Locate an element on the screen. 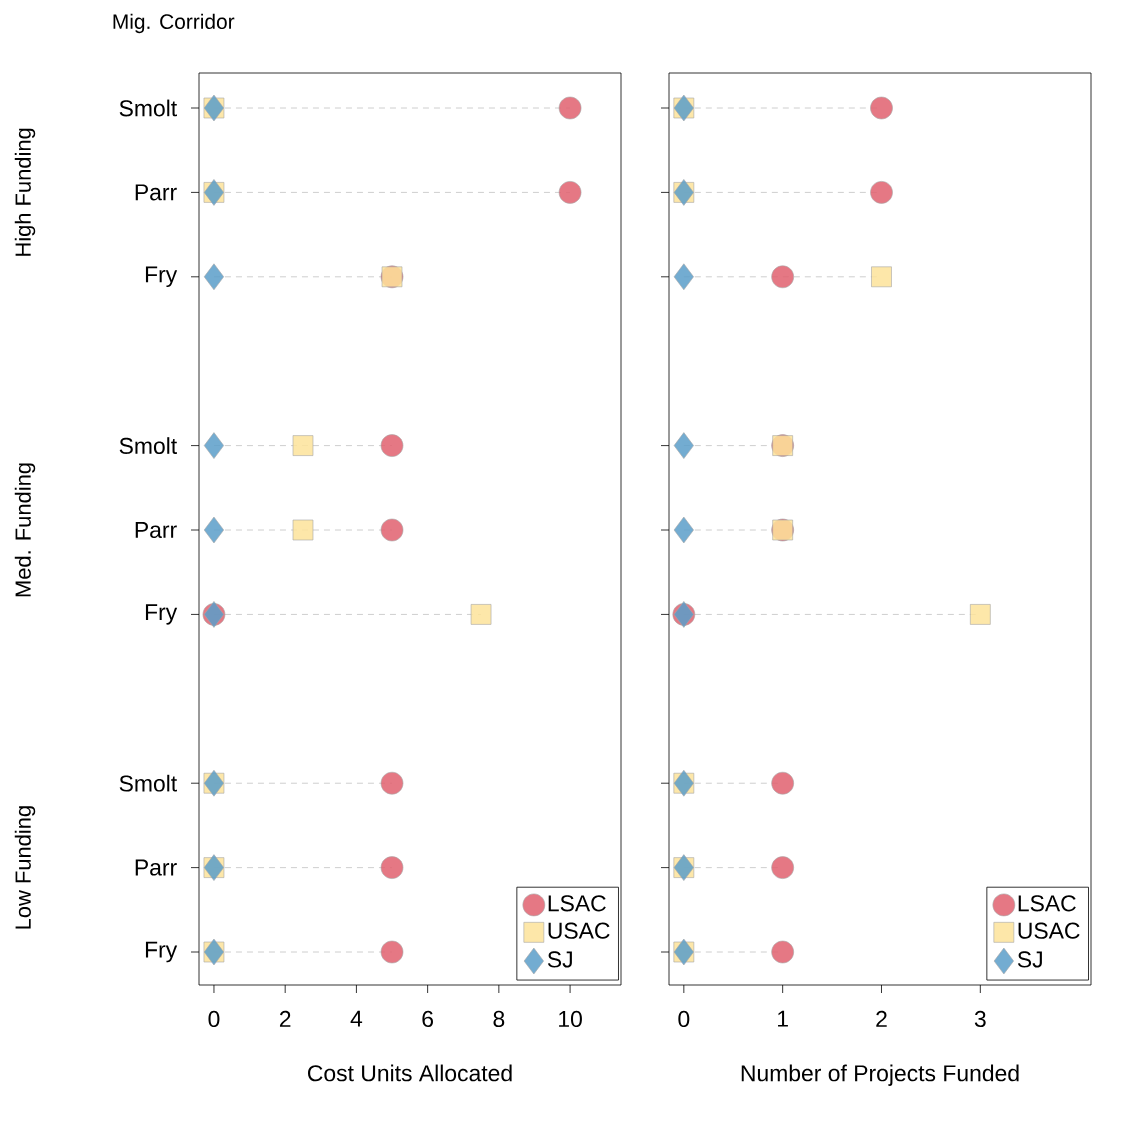  x-tick-label: 8 is located at coordinates (499, 1019).